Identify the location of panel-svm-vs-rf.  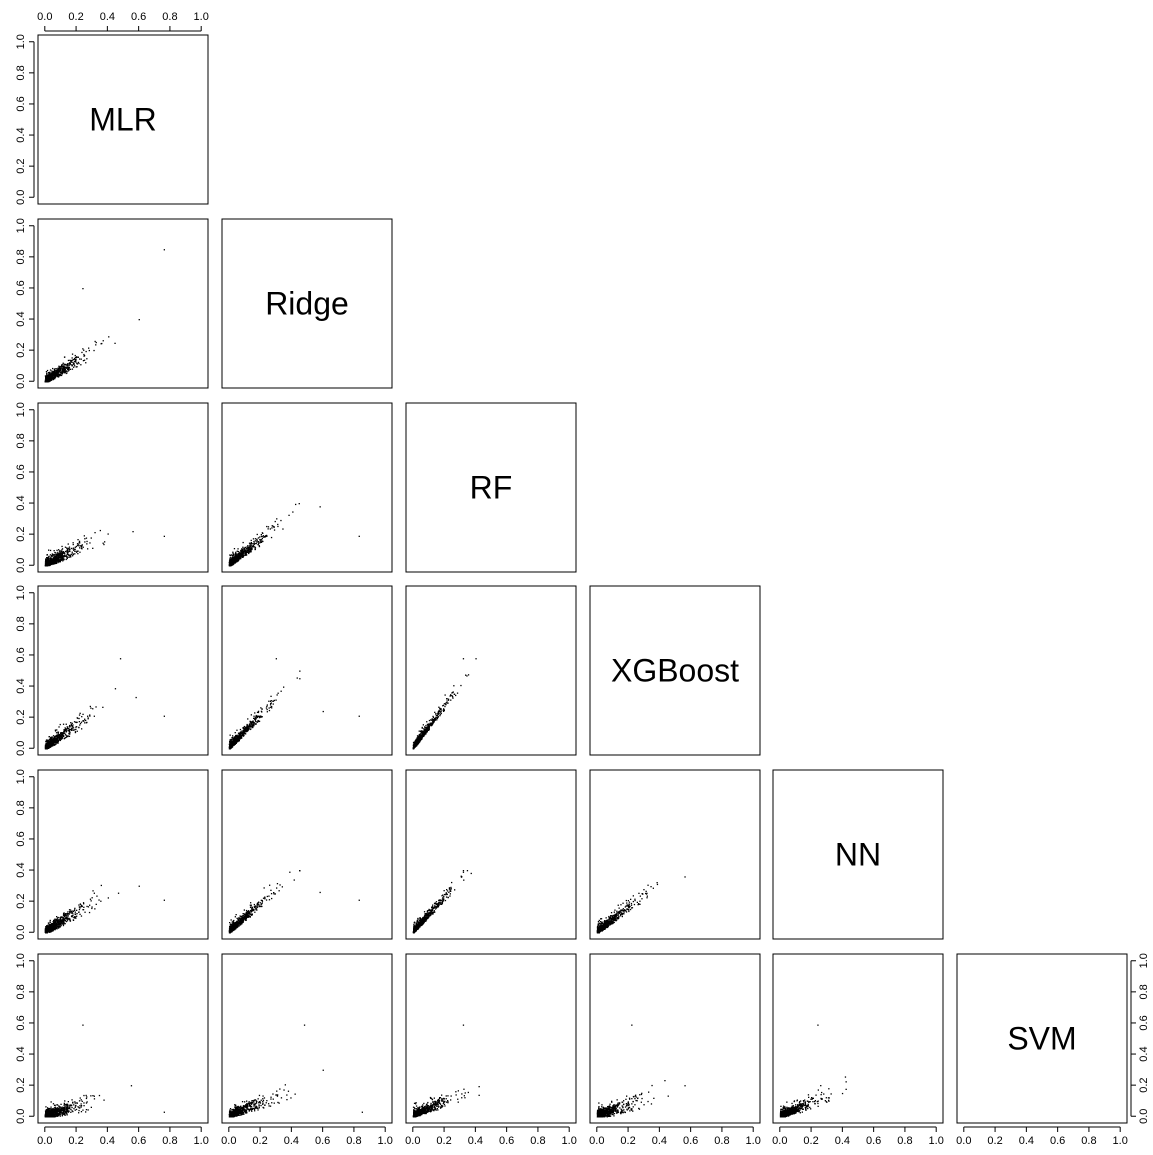
(491, 1038).